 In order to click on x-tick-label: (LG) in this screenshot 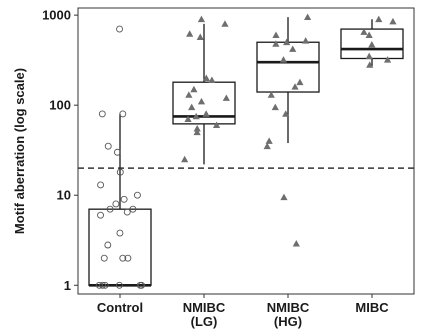, I will do `click(204, 321)`.